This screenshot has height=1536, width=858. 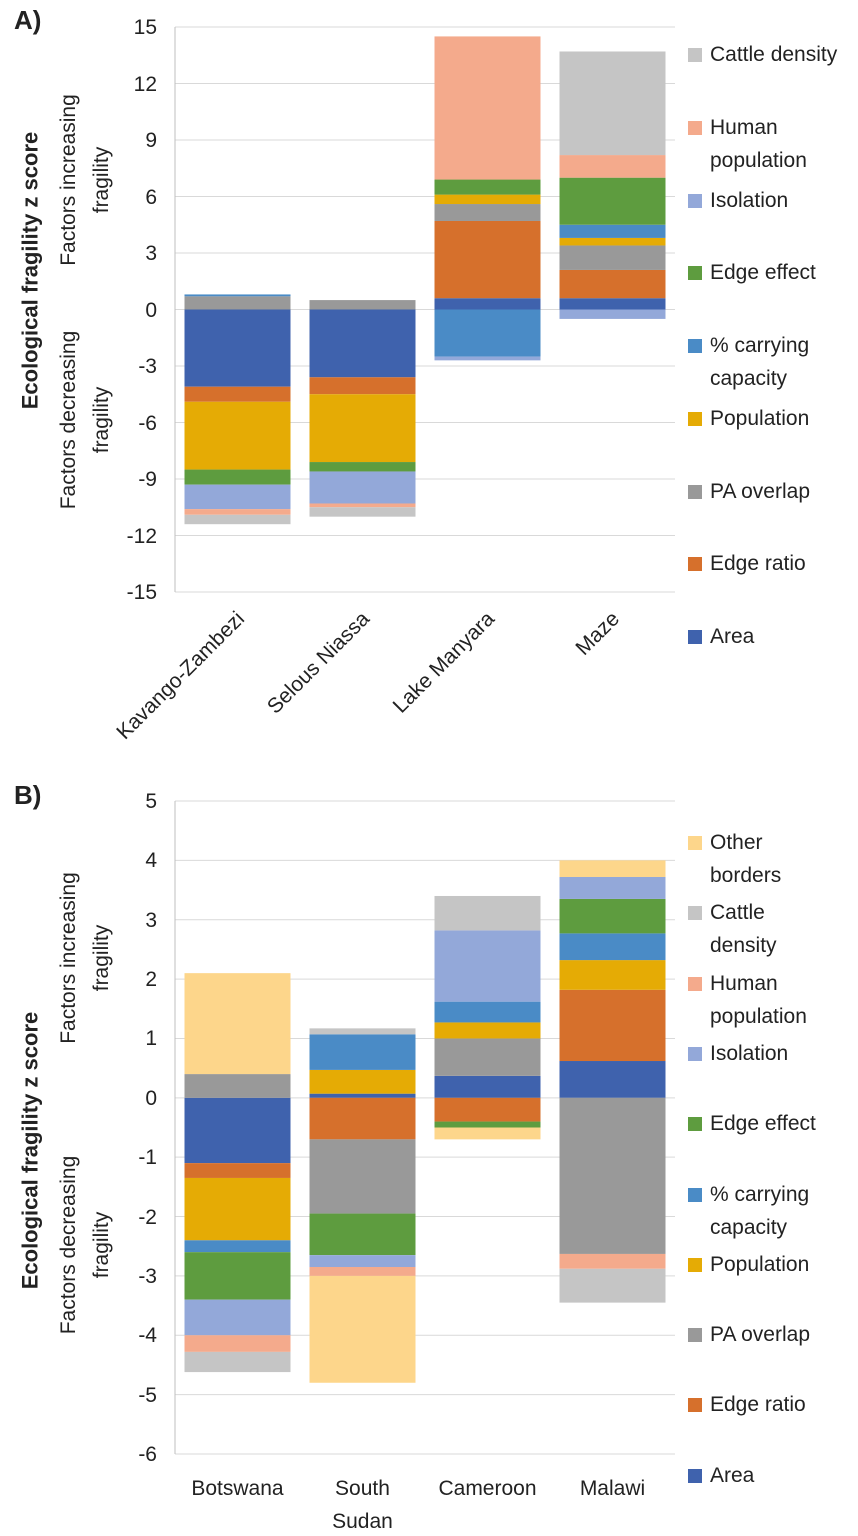 What do you see at coordinates (362, 1505) in the screenshot?
I see `x-tick-label: South Sudan` at bounding box center [362, 1505].